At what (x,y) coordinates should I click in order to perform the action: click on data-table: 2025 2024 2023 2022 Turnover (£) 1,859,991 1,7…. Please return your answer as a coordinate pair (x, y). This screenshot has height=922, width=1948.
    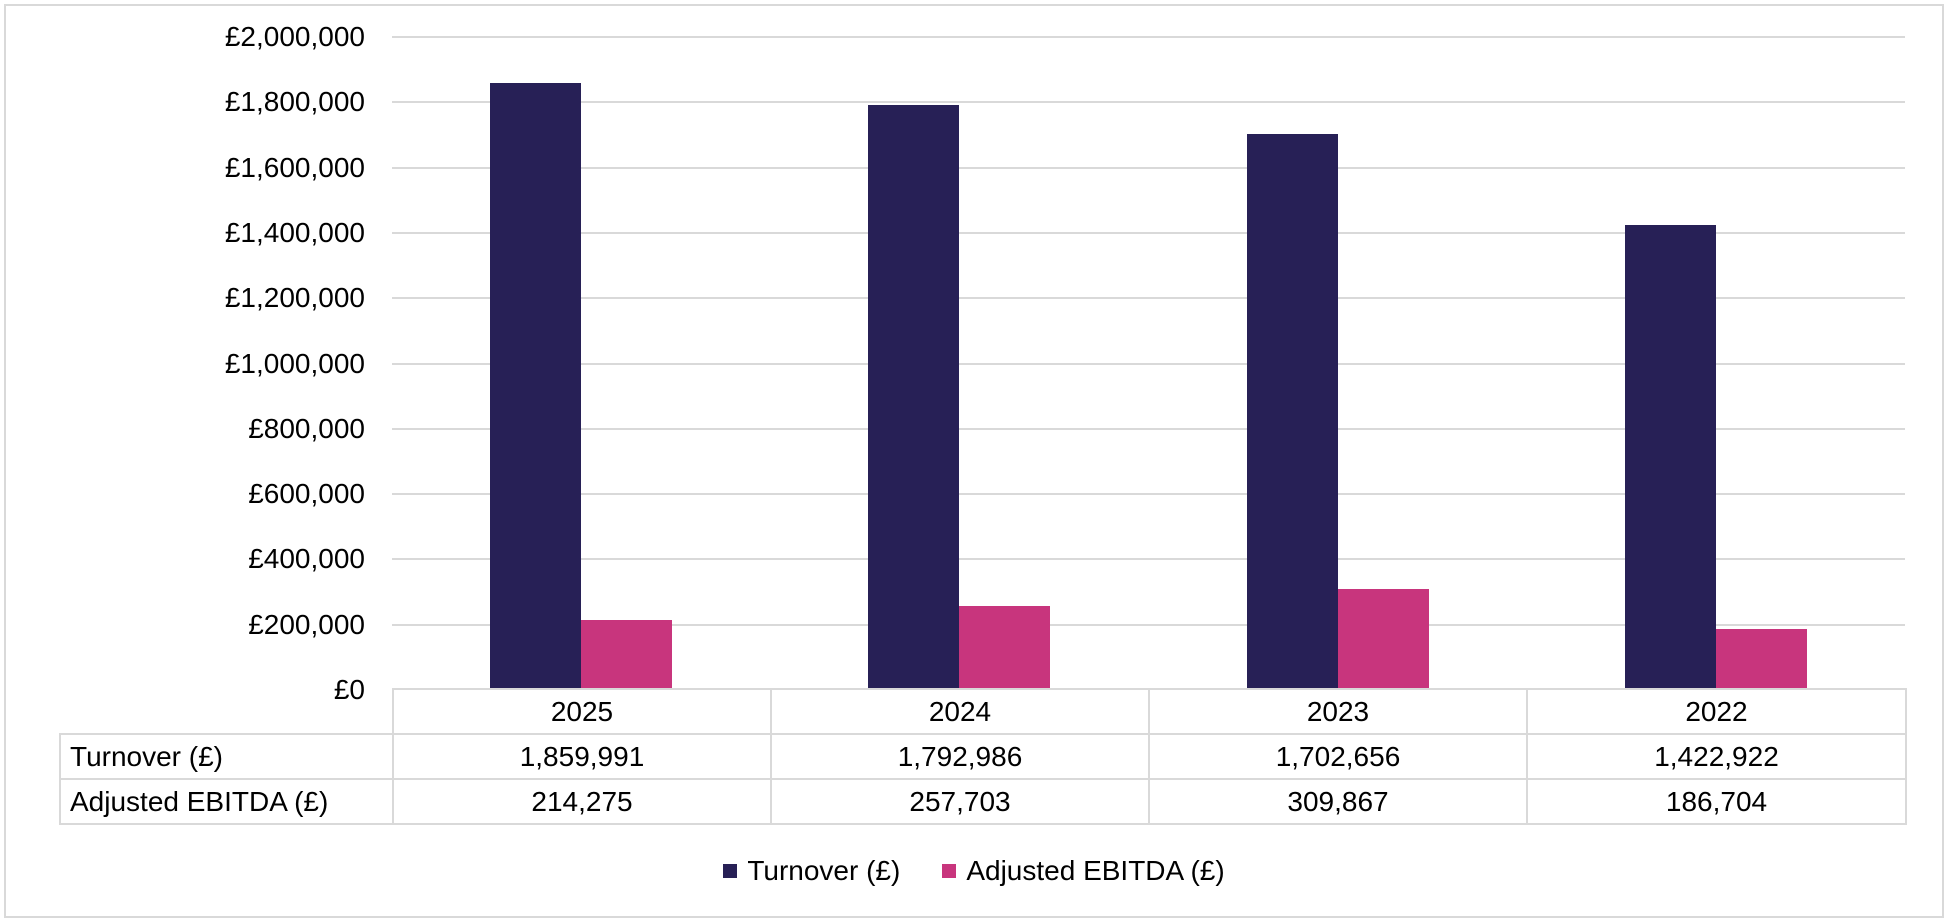
    Looking at the image, I should click on (983, 756).